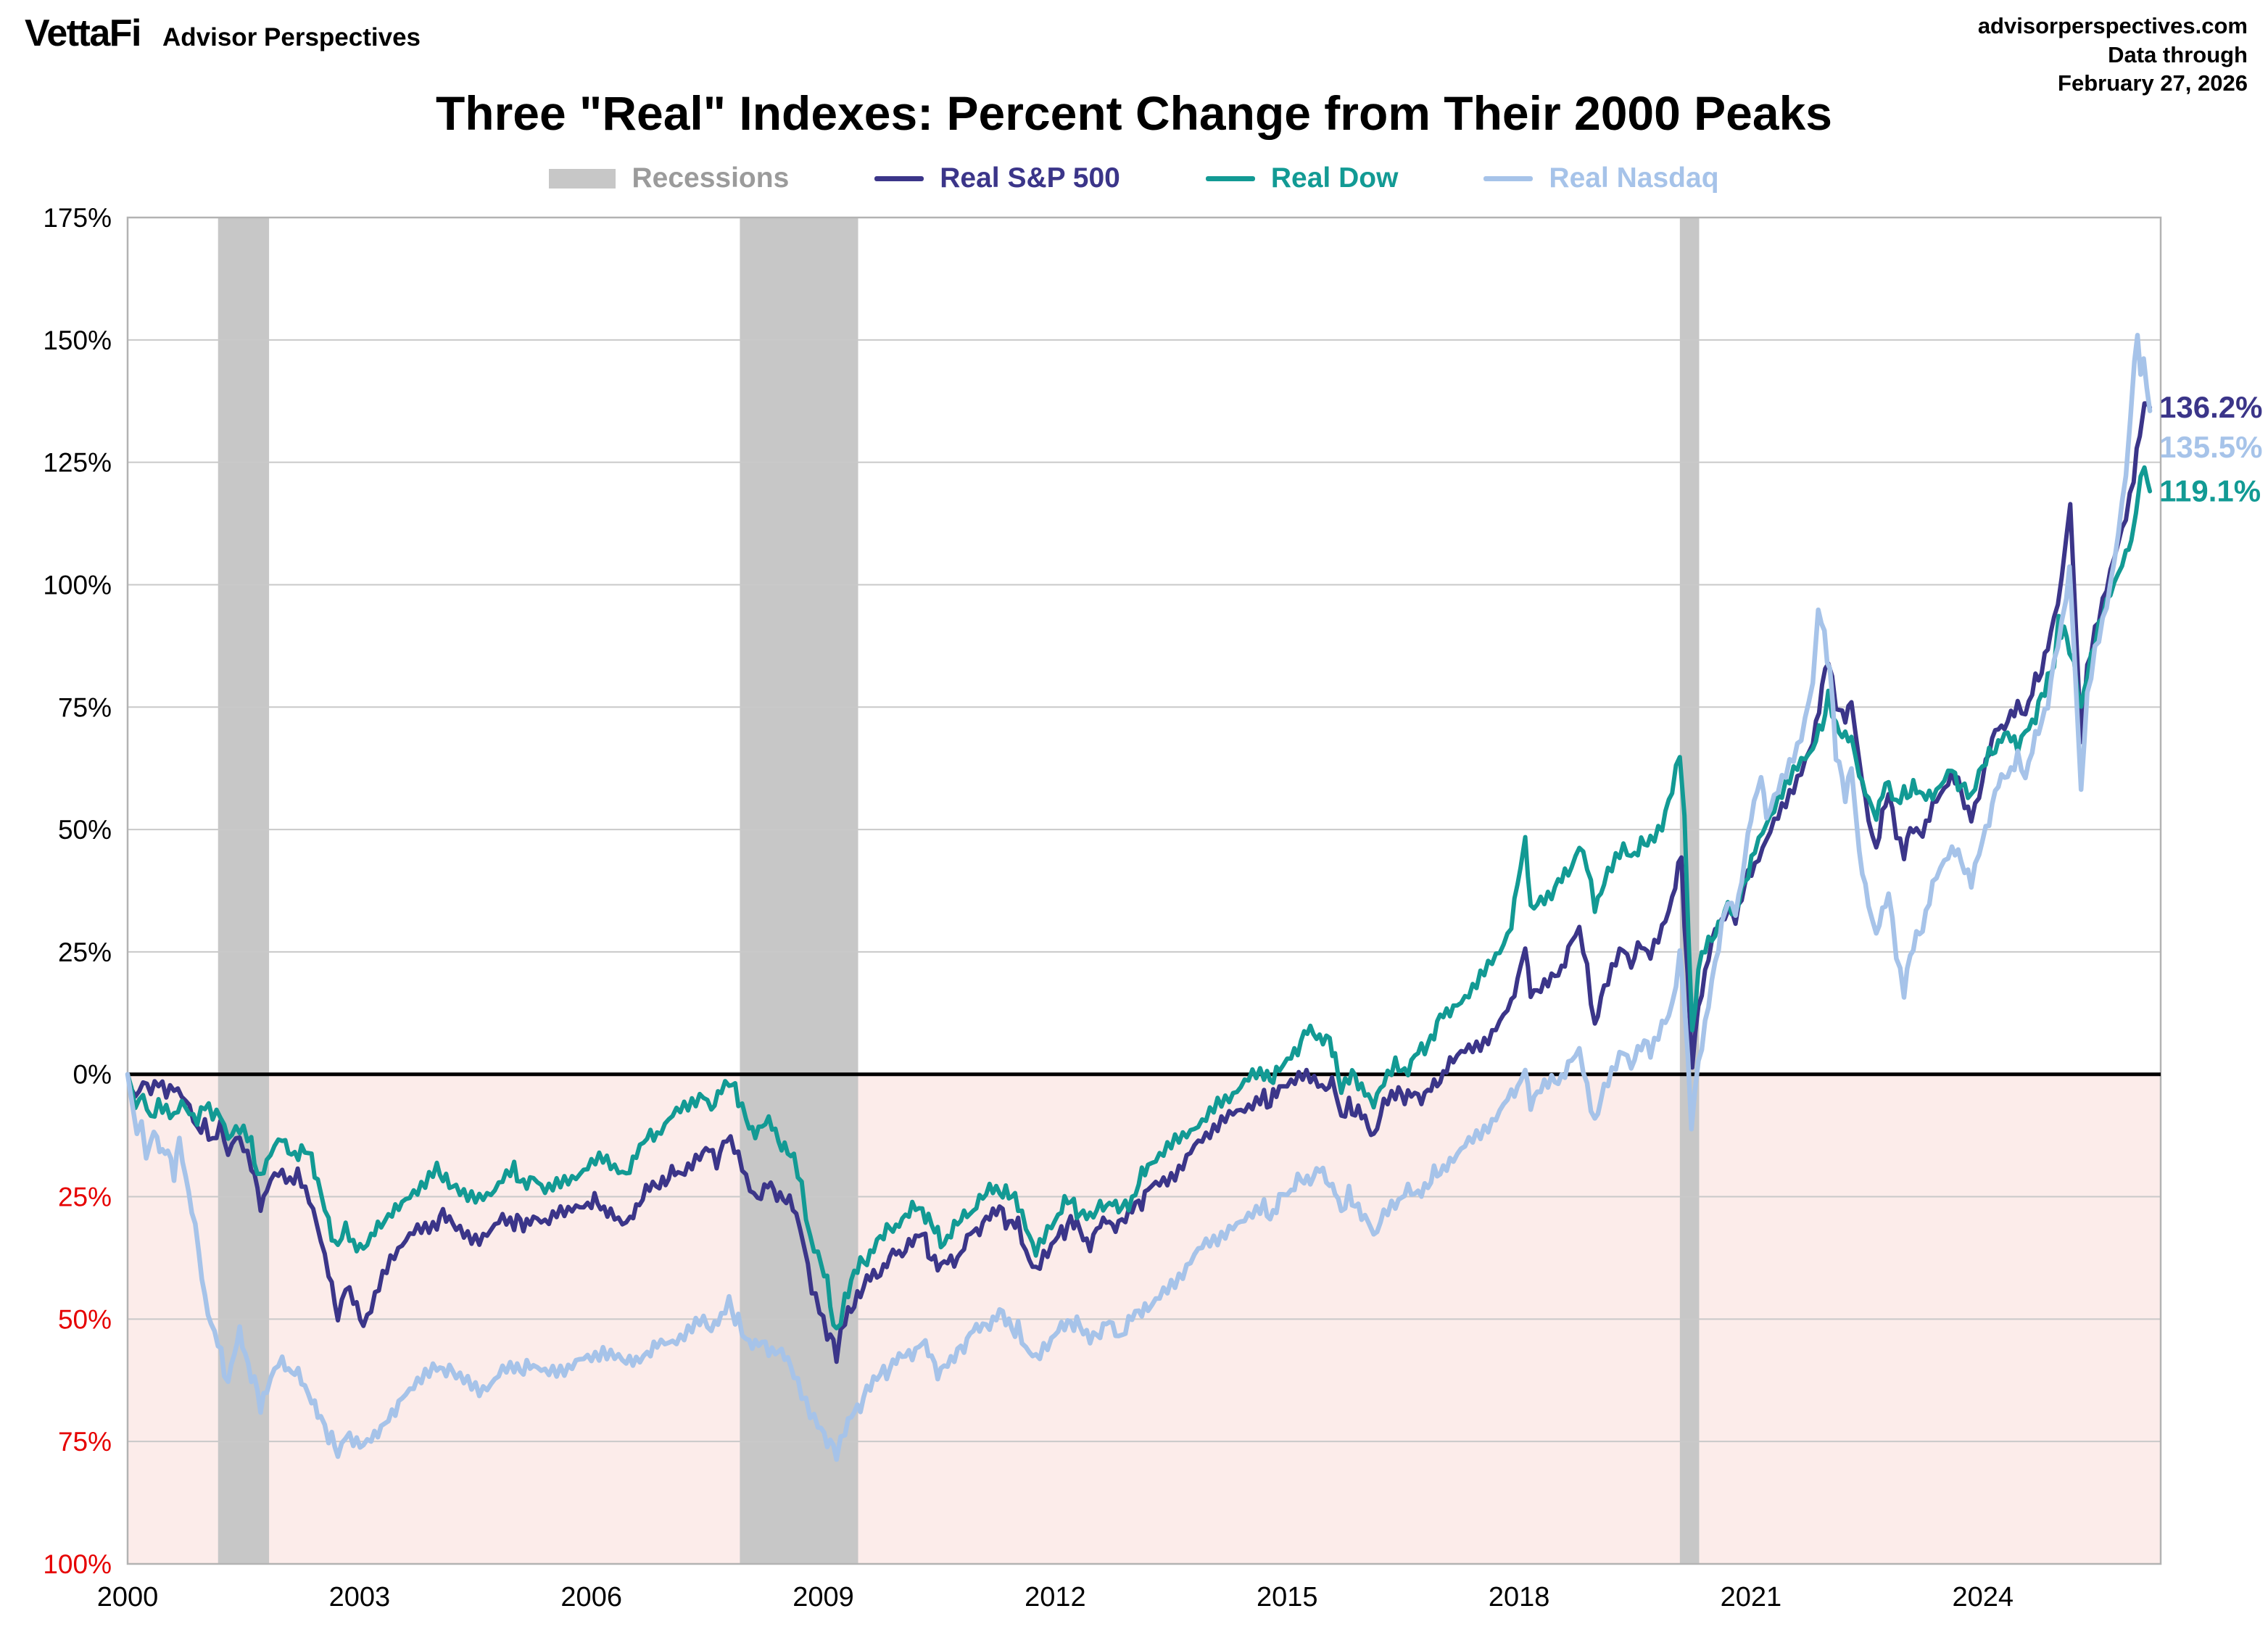 This screenshot has height=1648, width=2268. I want to click on source-site: advisorperspectives.com, so click(2112, 25).